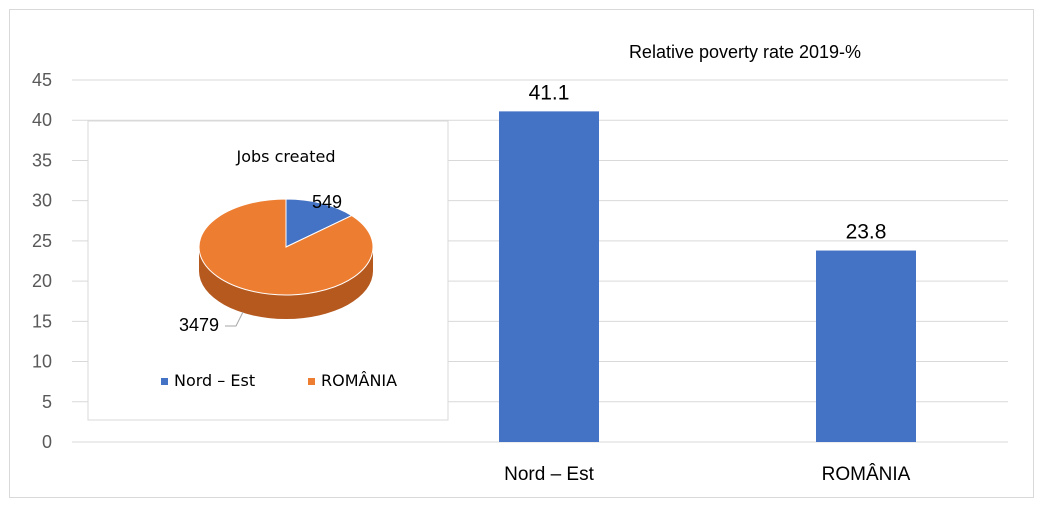 This screenshot has height=509, width=1045. Describe the element at coordinates (42, 362) in the screenshot. I see `y-tick-label: 10` at that location.